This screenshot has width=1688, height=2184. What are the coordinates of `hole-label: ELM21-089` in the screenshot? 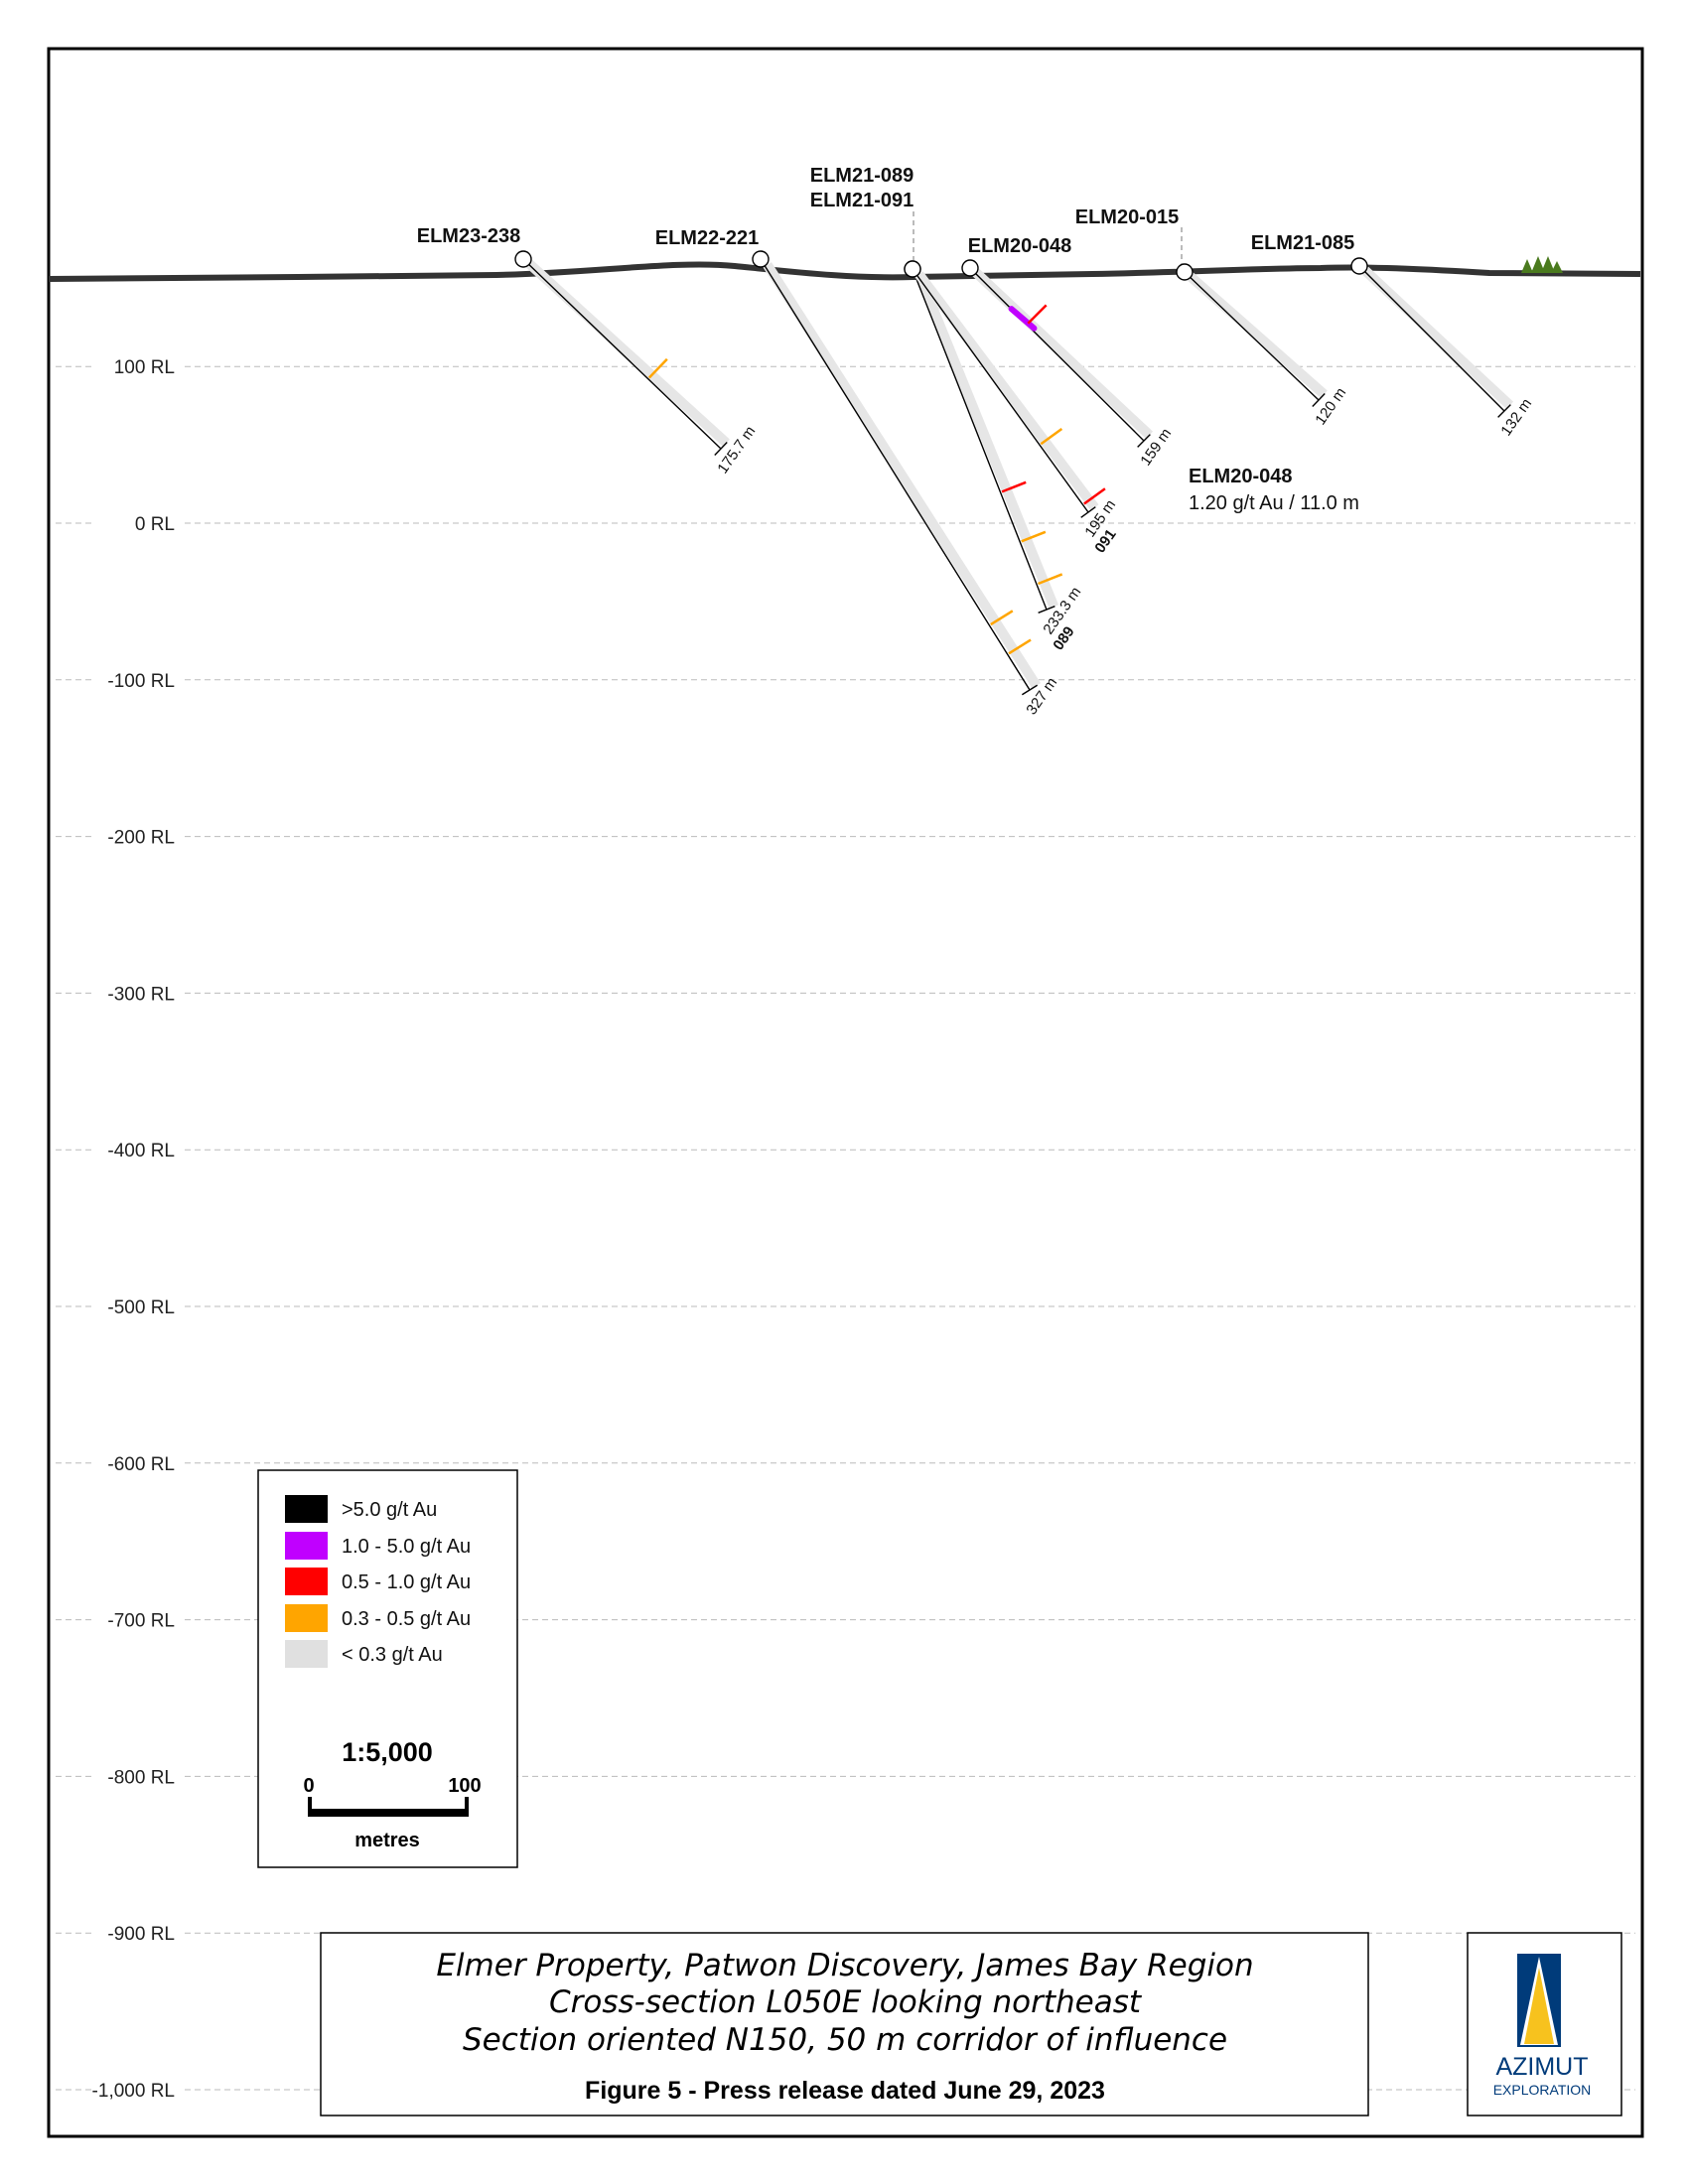 It's located at (862, 176).